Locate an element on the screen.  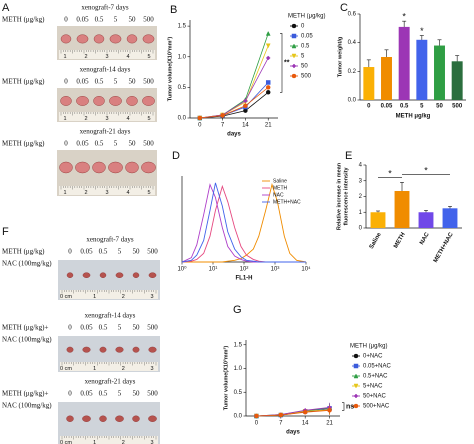
significance-bracket is located at coordinates (343, 406).